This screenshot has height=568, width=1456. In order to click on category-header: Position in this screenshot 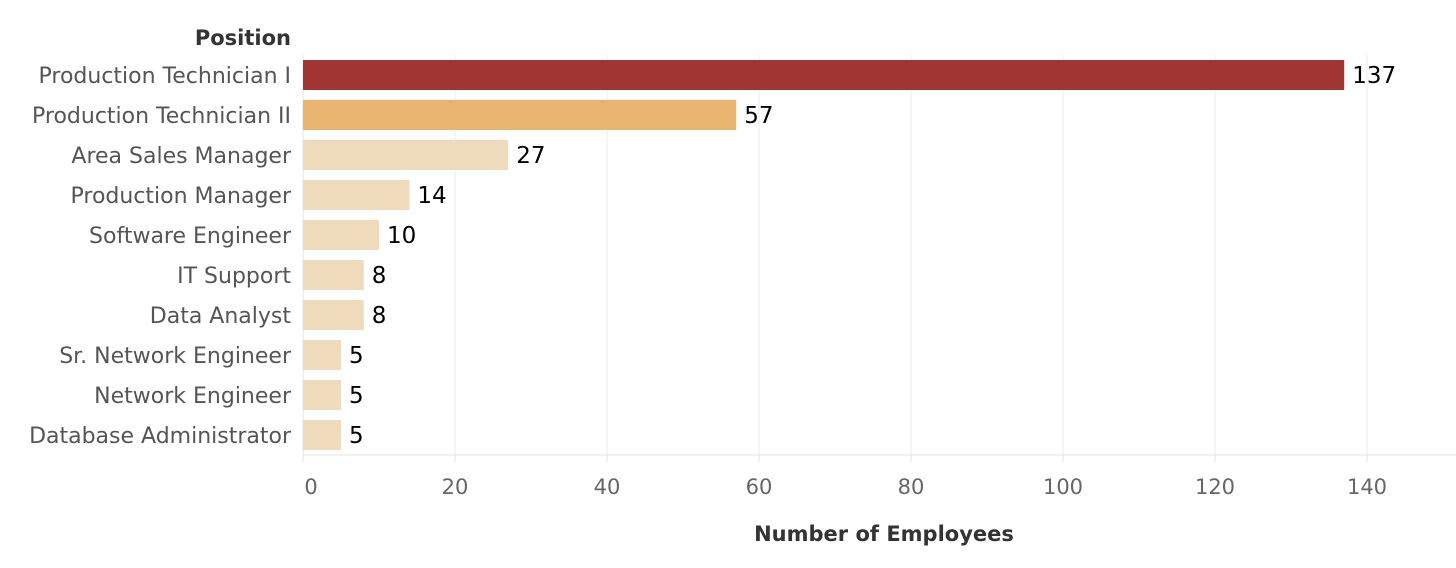, I will do `click(243, 38)`.